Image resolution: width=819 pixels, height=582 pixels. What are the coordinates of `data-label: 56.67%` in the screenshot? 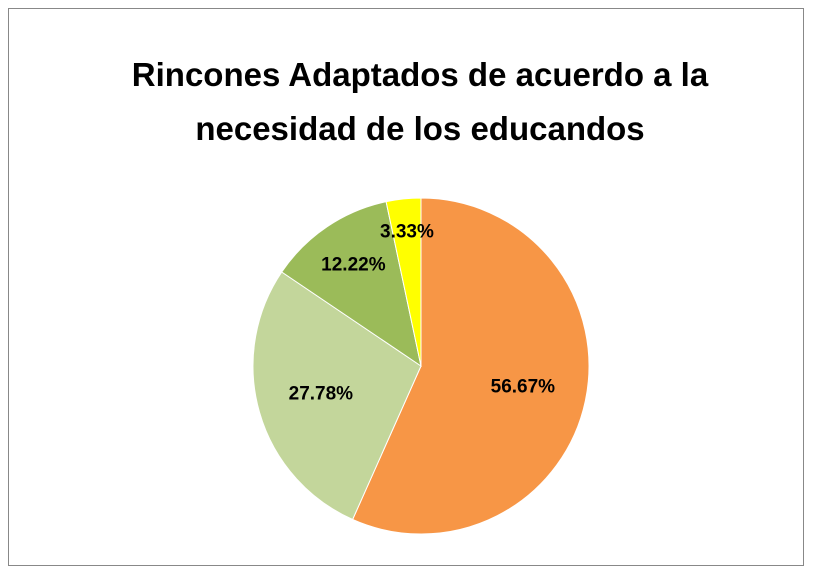 It's located at (523, 387).